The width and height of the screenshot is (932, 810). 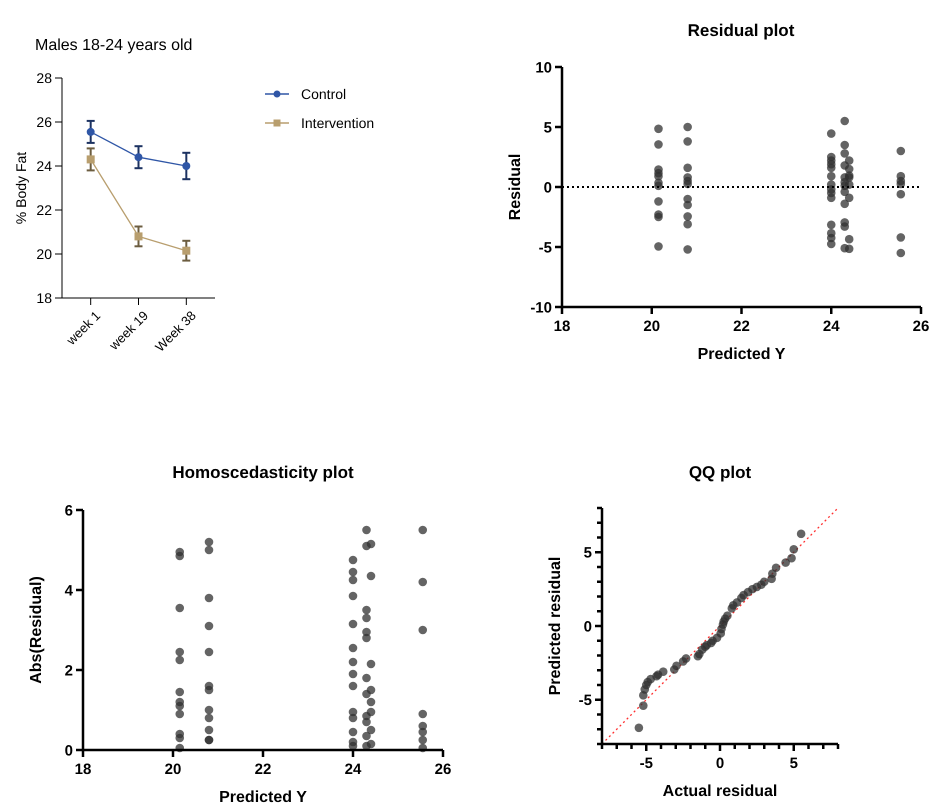 What do you see at coordinates (44, 122) in the screenshot?
I see `y-tick-label: 26` at bounding box center [44, 122].